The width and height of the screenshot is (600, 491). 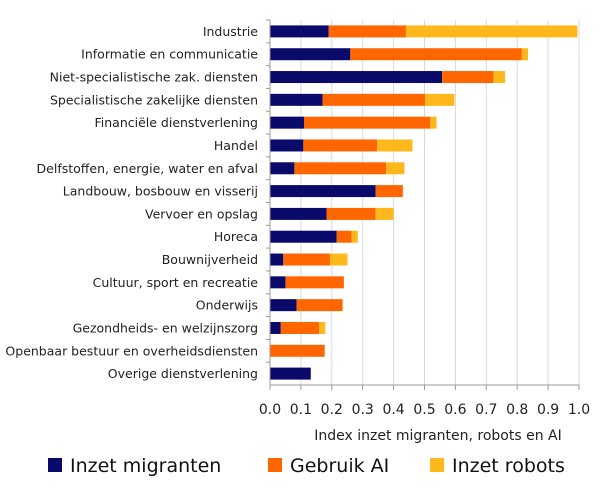 I want to click on legend: Inzet migranten Gebruik AI Inzet robots, so click(x=306, y=466).